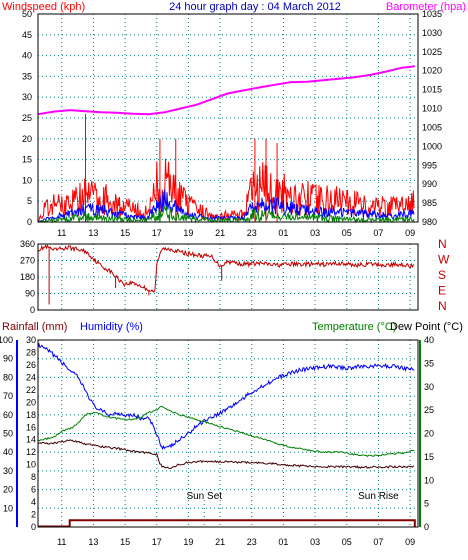  What do you see at coordinates (426, 327) in the screenshot?
I see `dewpoint-axis-label: Dew Point (°C)` at bounding box center [426, 327].